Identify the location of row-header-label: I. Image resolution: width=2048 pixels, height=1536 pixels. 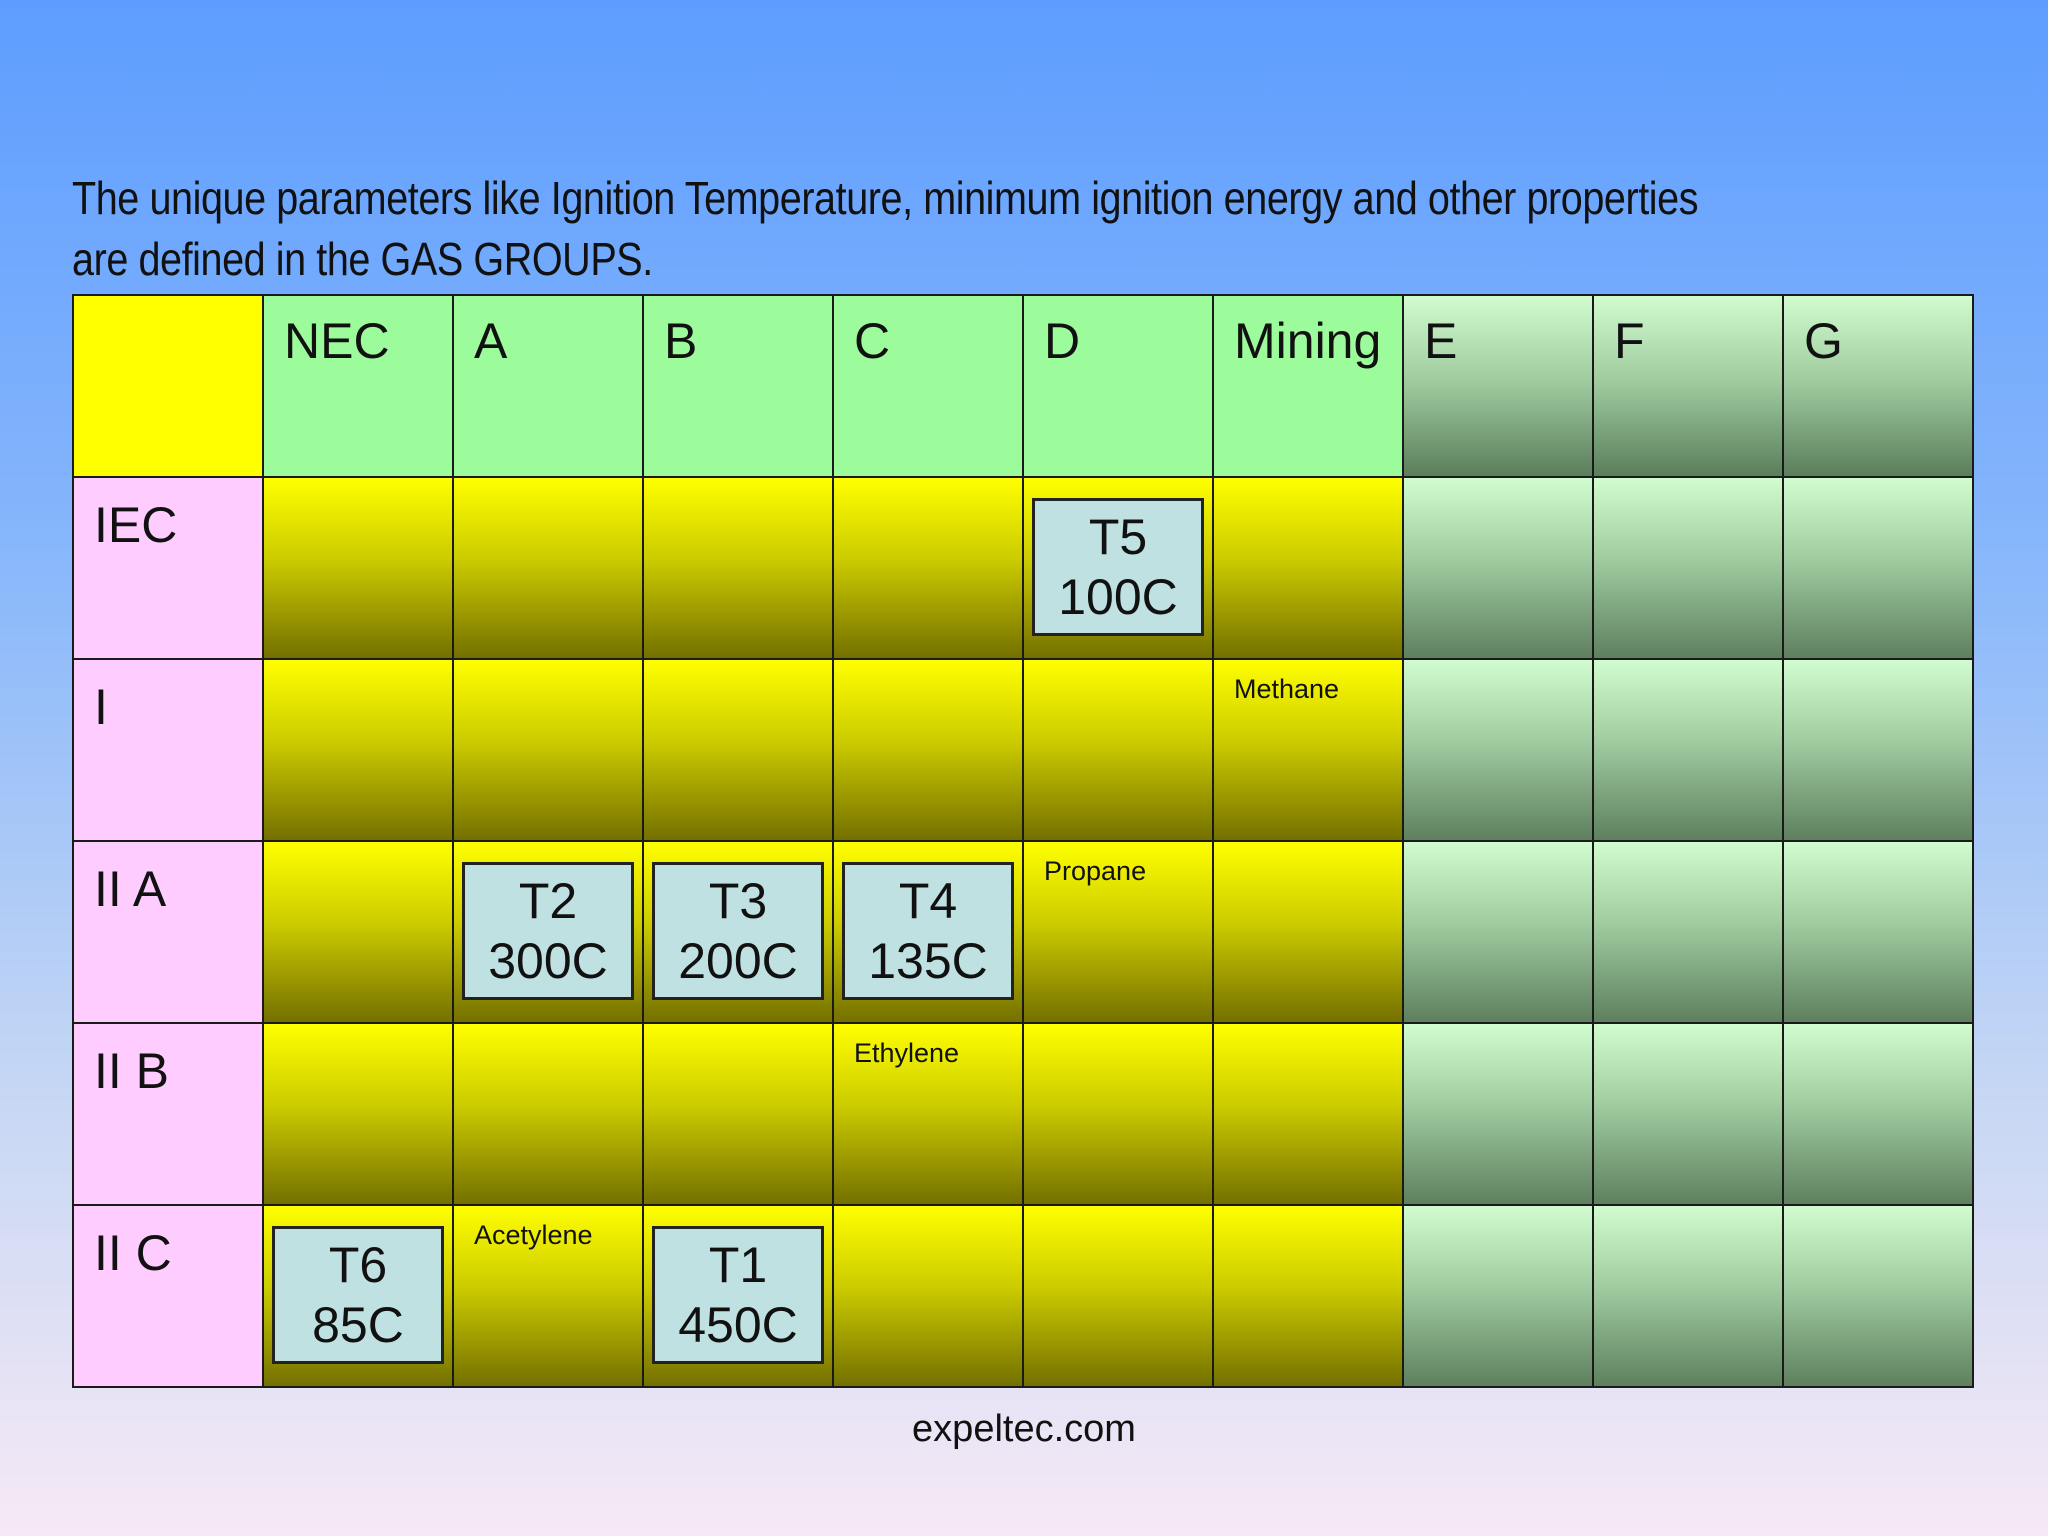
(101, 707).